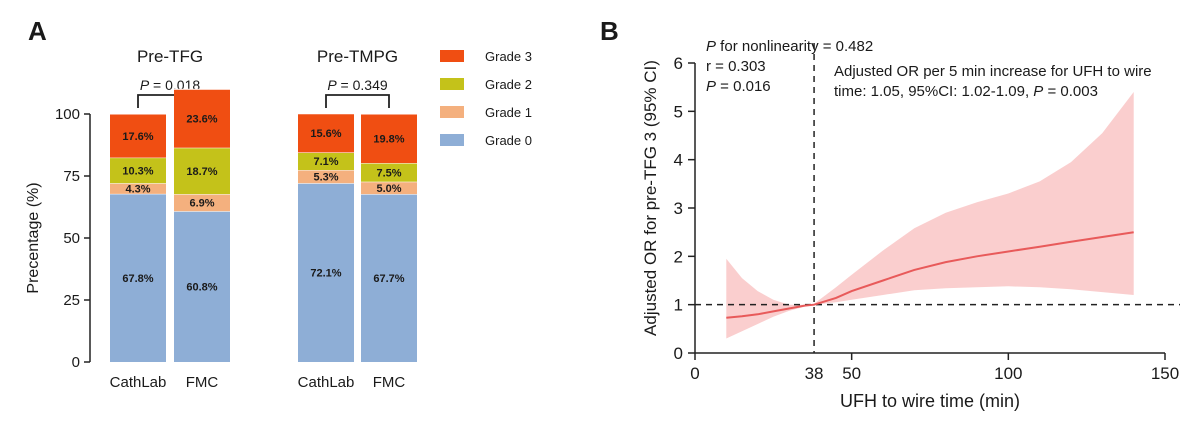  Describe the element at coordinates (508, 112) in the screenshot. I see `legend-label-grade1: Grade 1` at that location.